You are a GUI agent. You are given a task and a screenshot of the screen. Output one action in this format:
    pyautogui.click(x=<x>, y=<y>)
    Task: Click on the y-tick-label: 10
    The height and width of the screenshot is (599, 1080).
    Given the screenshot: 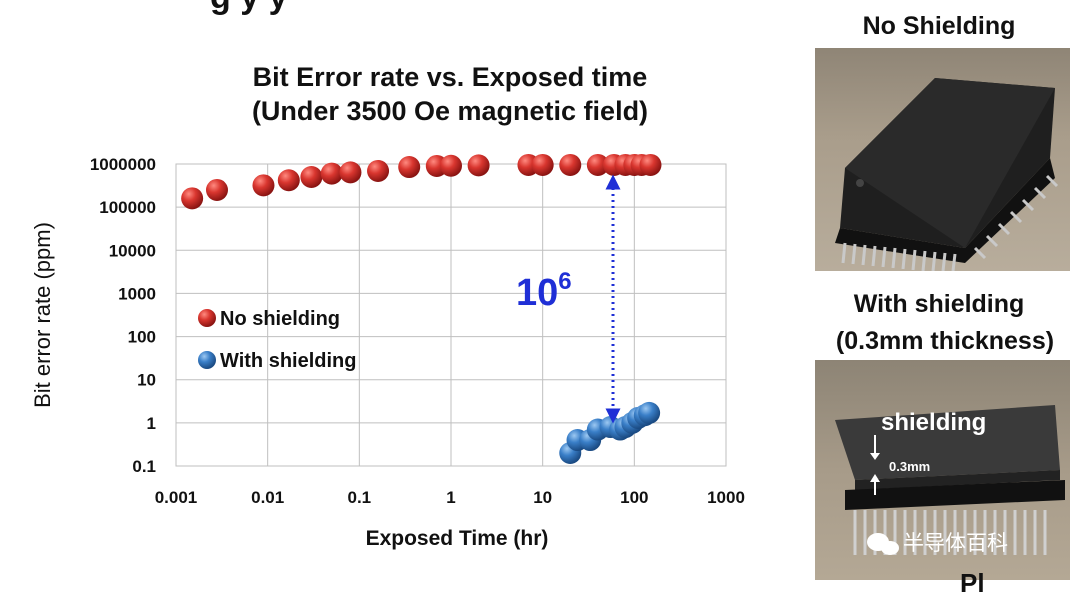 What is the action you would take?
    pyautogui.click(x=146, y=380)
    